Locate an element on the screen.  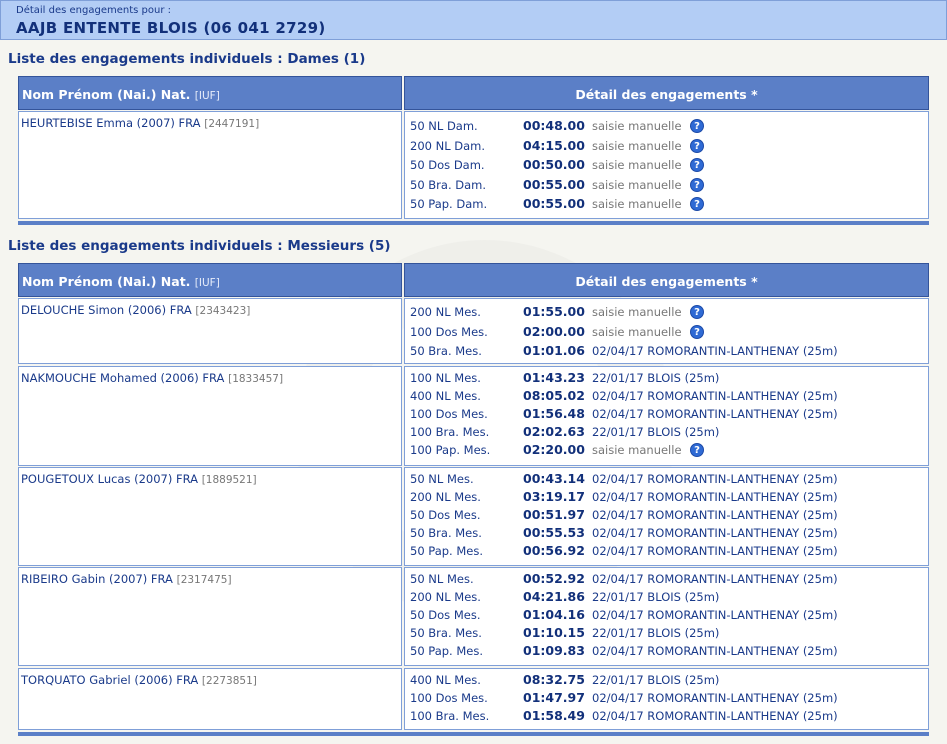
column-header-name-label: Nom Prénom (Nai.) Nat. is located at coordinates (106, 281).